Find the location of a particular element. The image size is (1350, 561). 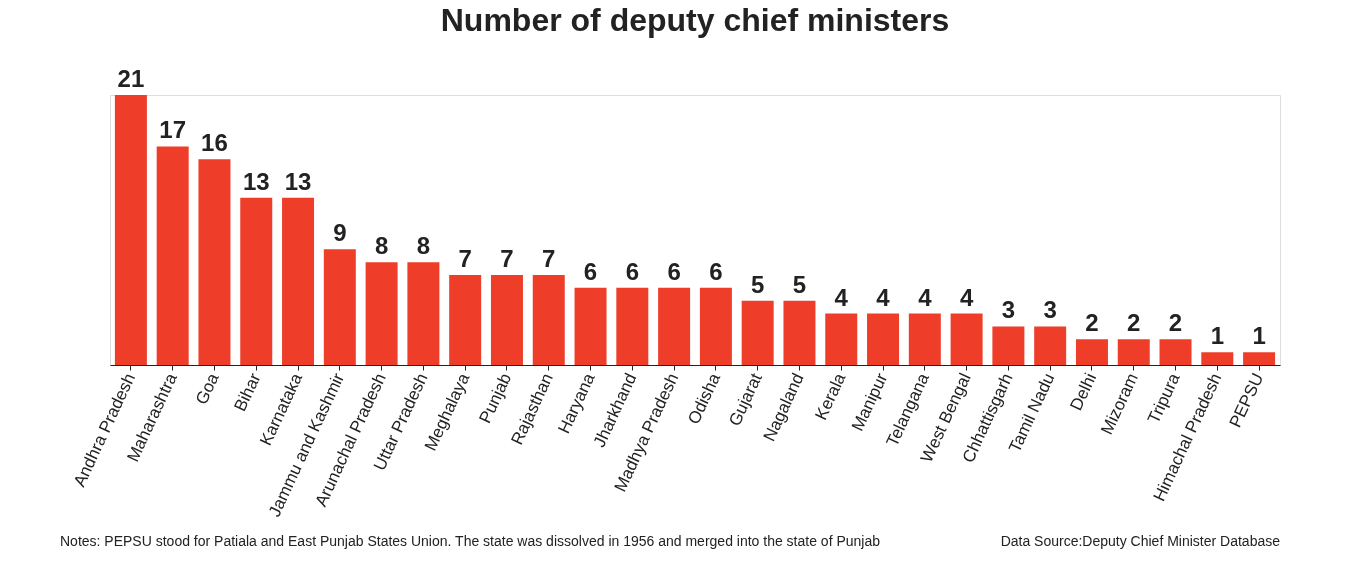

data-label: 21 is located at coordinates (131, 78).